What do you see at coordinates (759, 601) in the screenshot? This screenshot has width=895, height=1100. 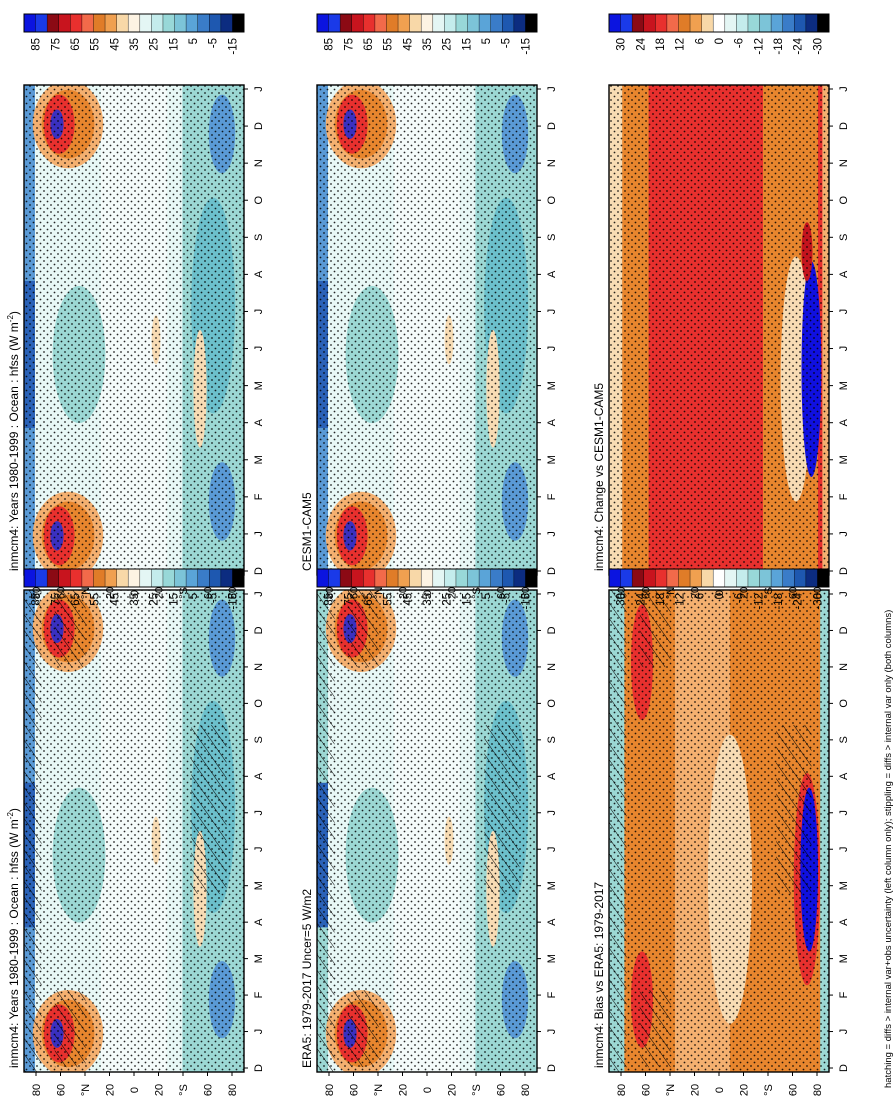 I see `colorbar-label: -12` at bounding box center [759, 601].